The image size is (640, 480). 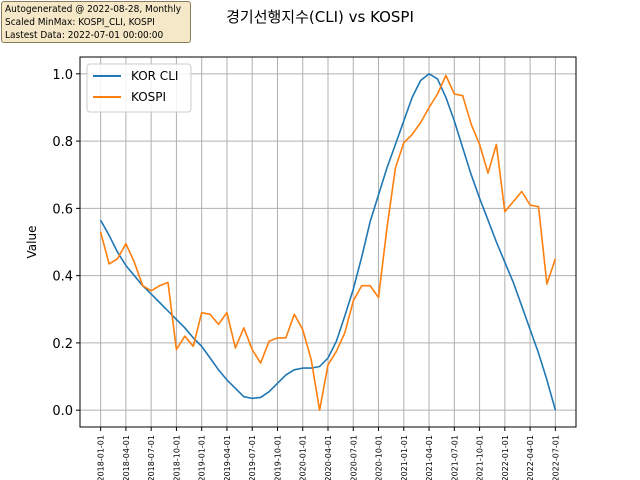 I want to click on x-tick-label: 2019-10-01, so click(x=277, y=457).